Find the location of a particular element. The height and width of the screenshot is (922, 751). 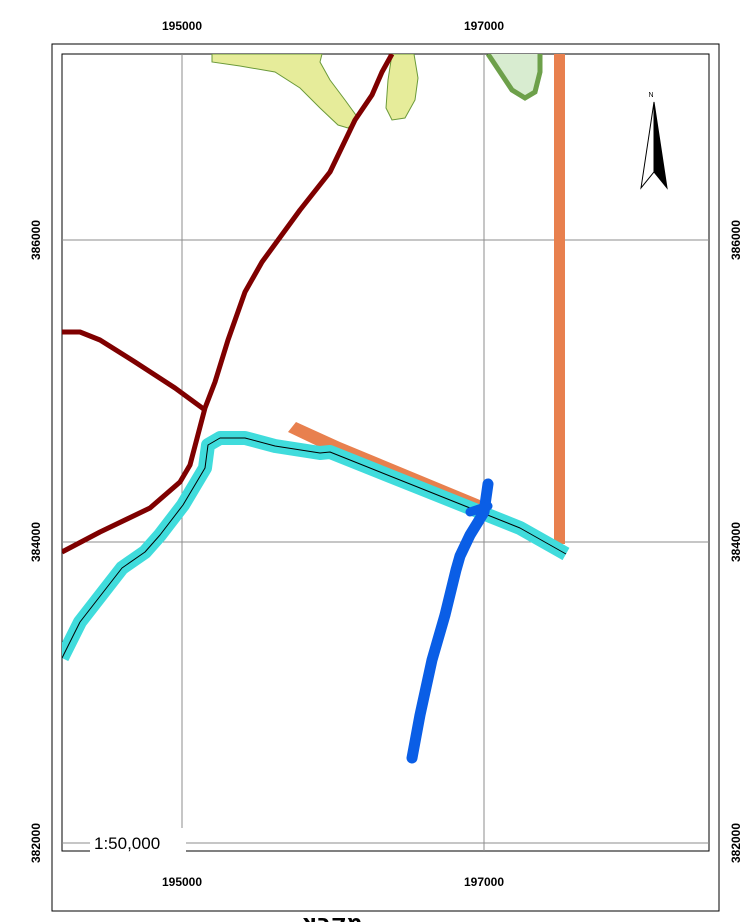

y-tick-left-384000: 384000 is located at coordinates (36, 542).